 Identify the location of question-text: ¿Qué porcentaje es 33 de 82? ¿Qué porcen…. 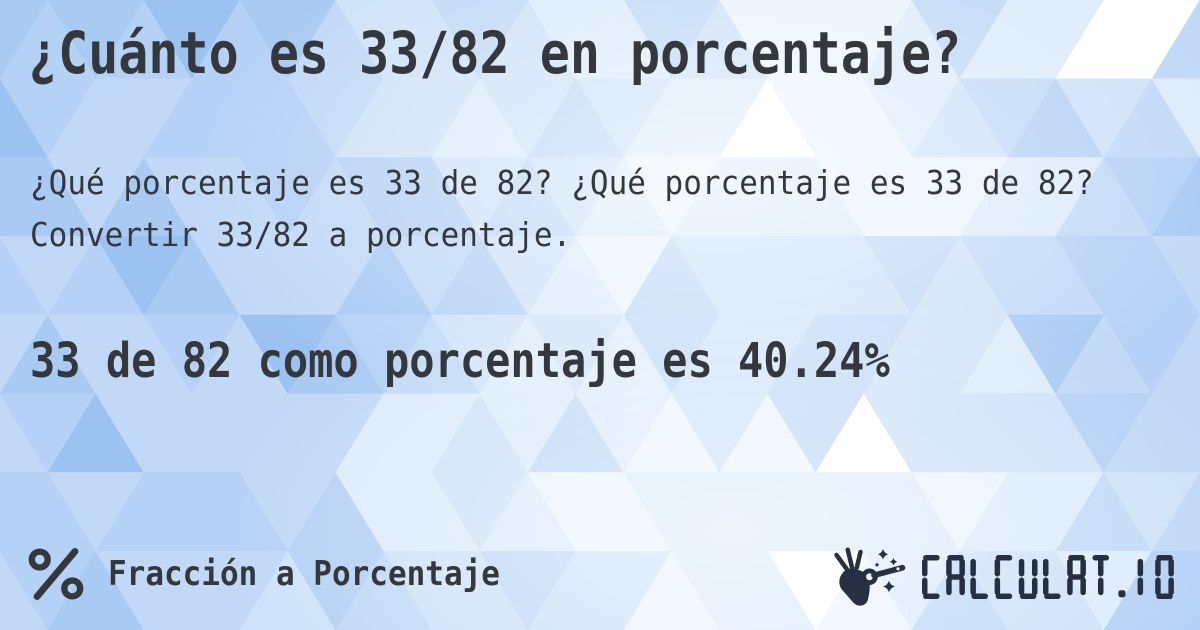
(562, 209).